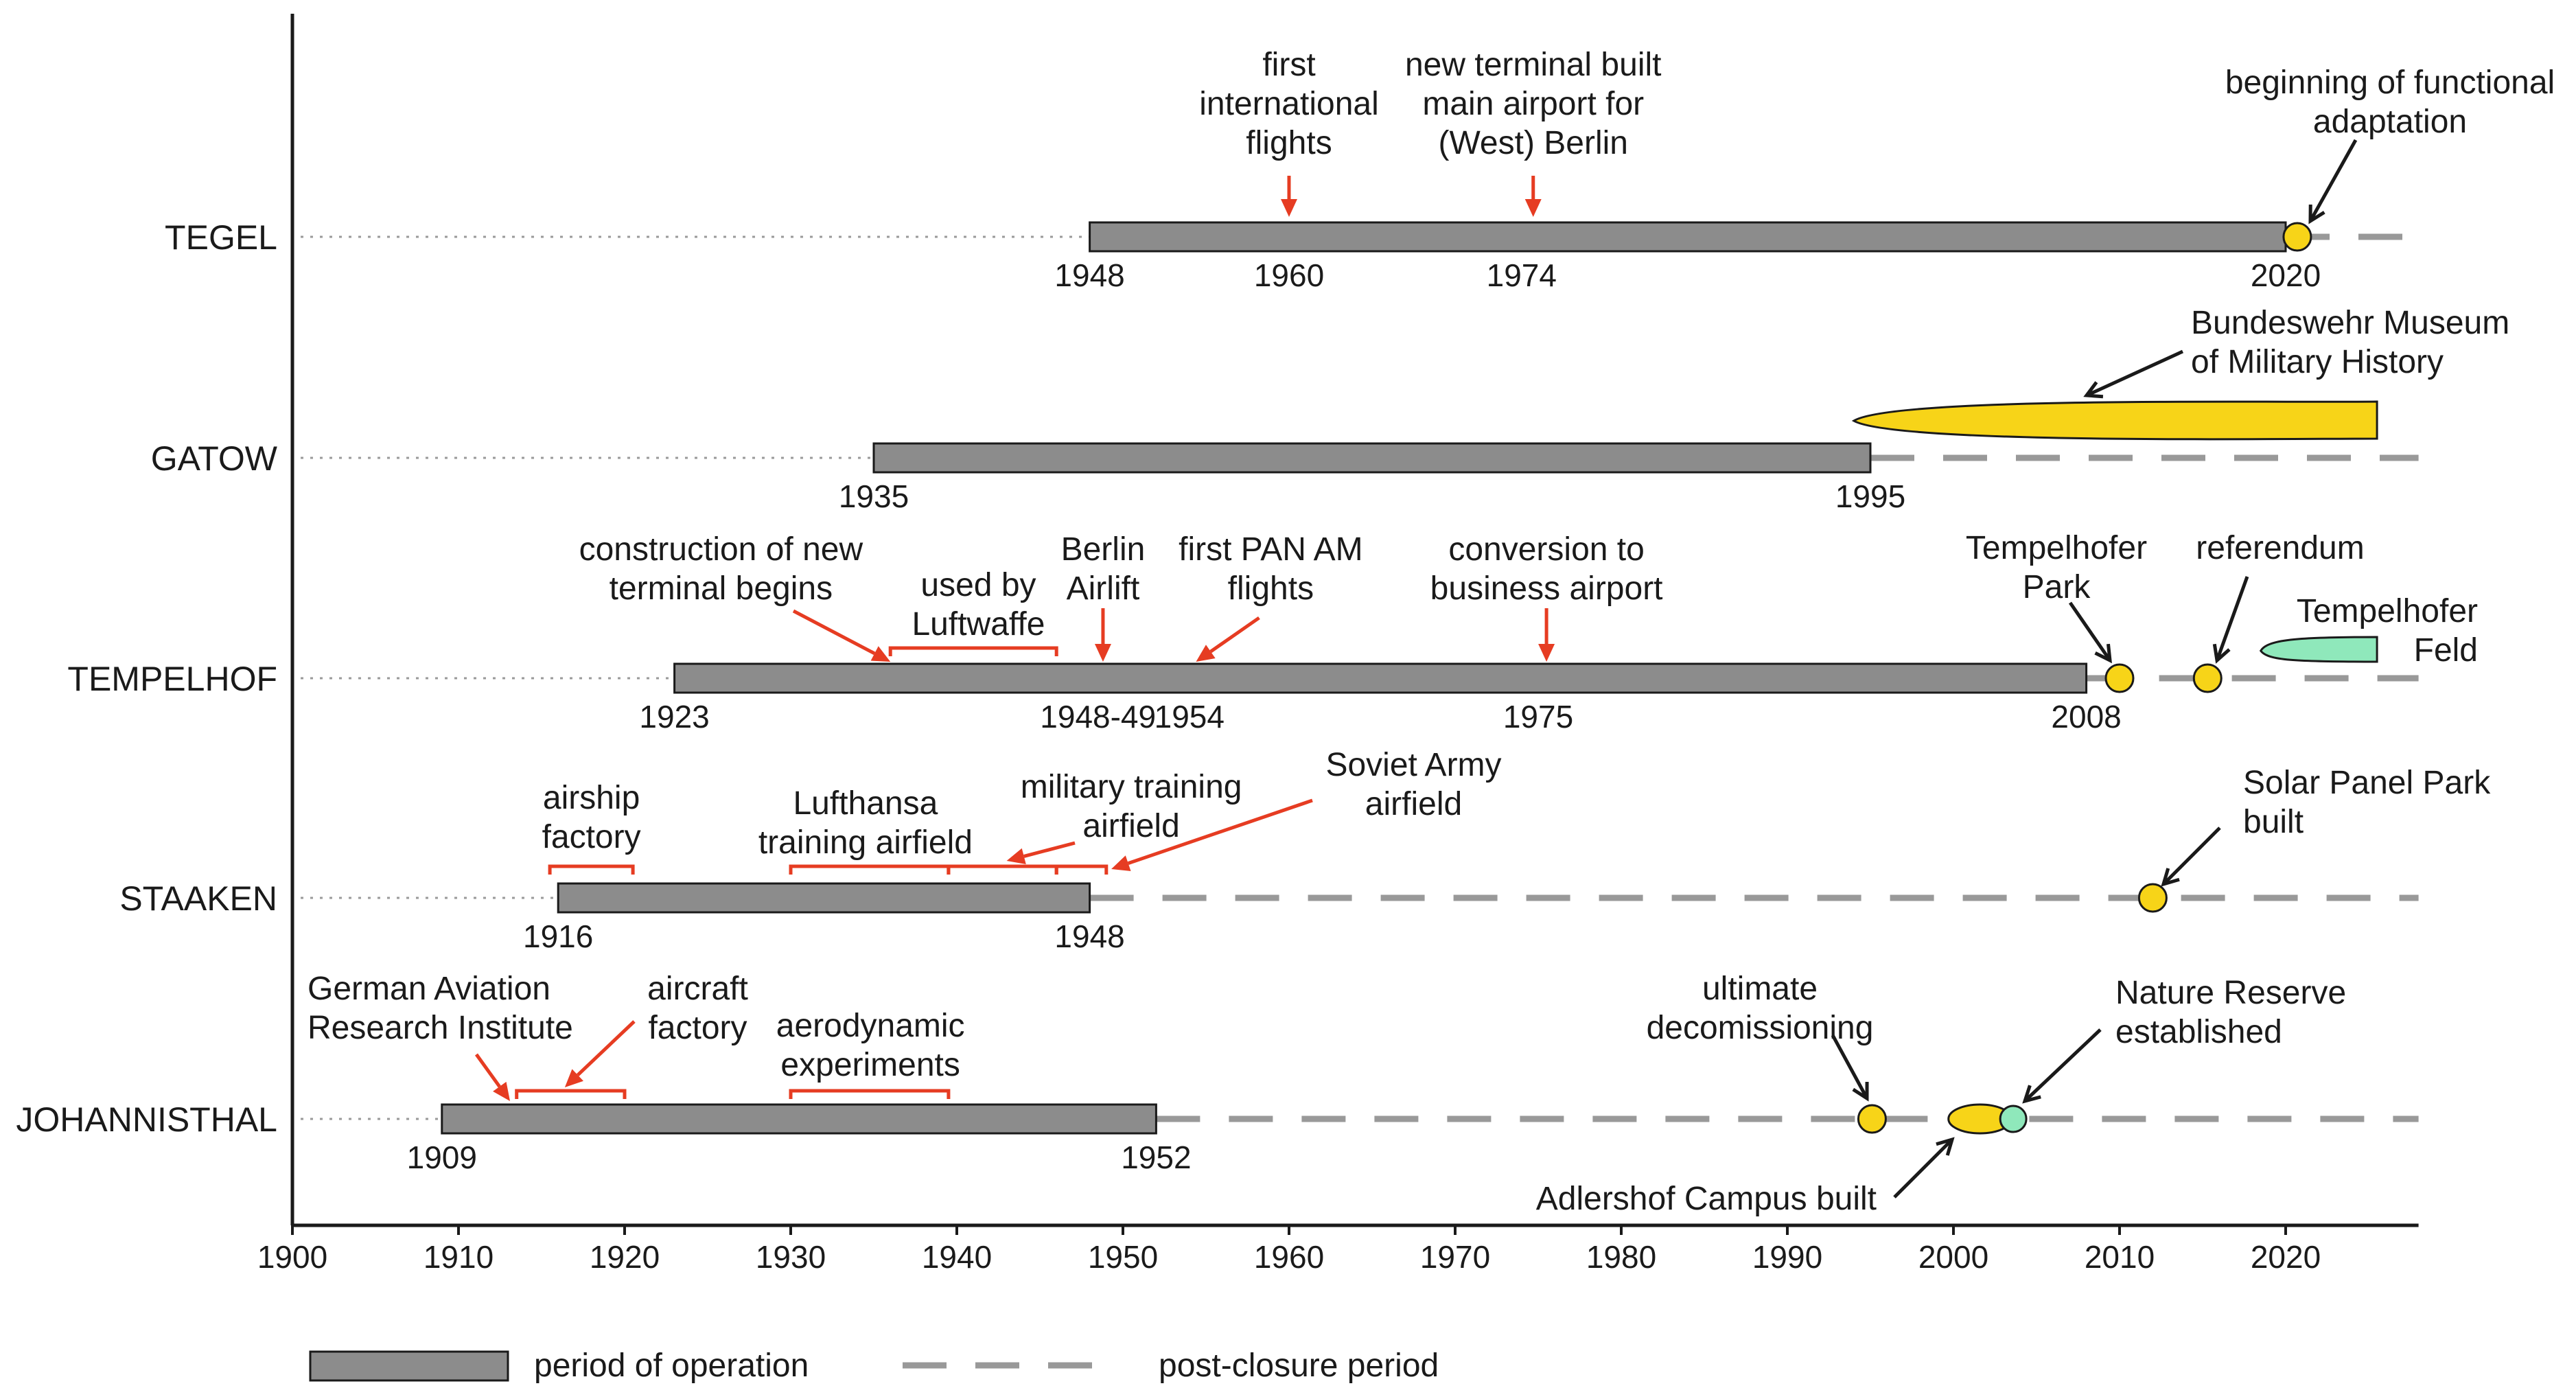 This screenshot has width=2576, height=1399. I want to click on tegel-adaptation-marker, so click(2297, 237).